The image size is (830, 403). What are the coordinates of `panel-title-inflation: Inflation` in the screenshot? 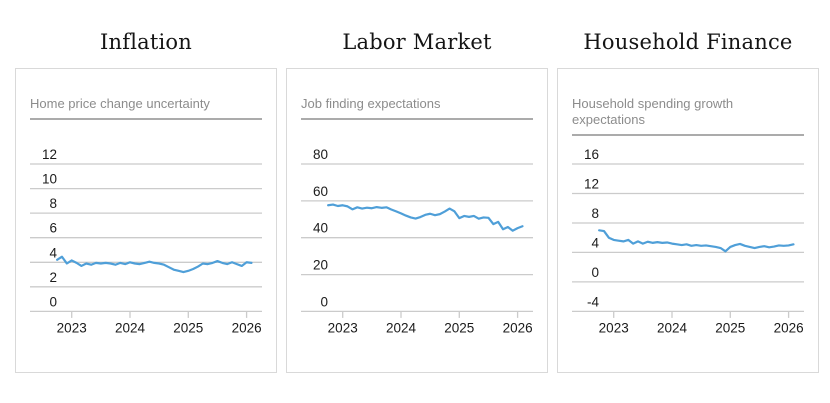 It's located at (146, 42).